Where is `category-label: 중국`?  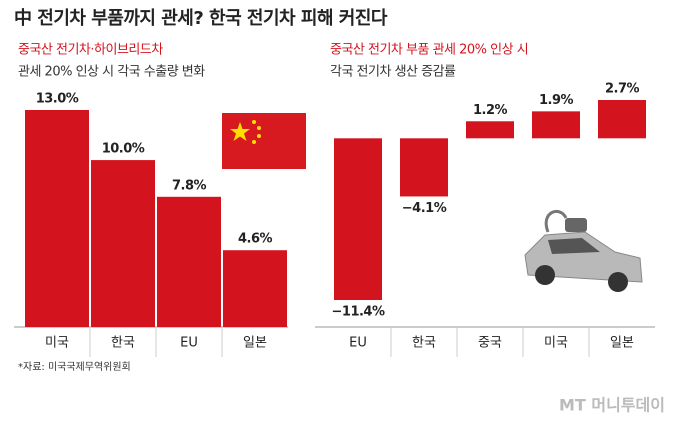 category-label: 중국 is located at coordinates (490, 343).